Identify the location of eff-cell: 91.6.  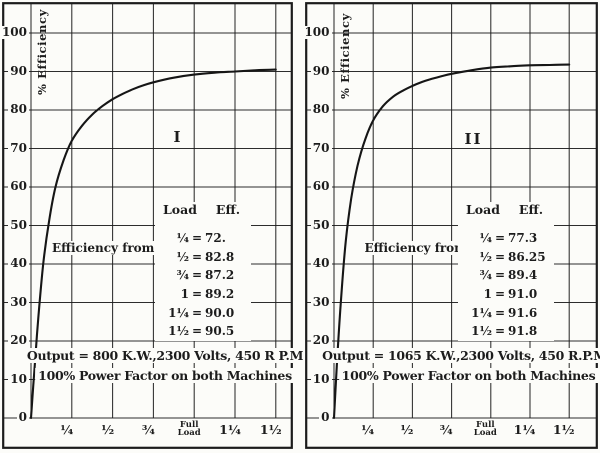
(523, 312).